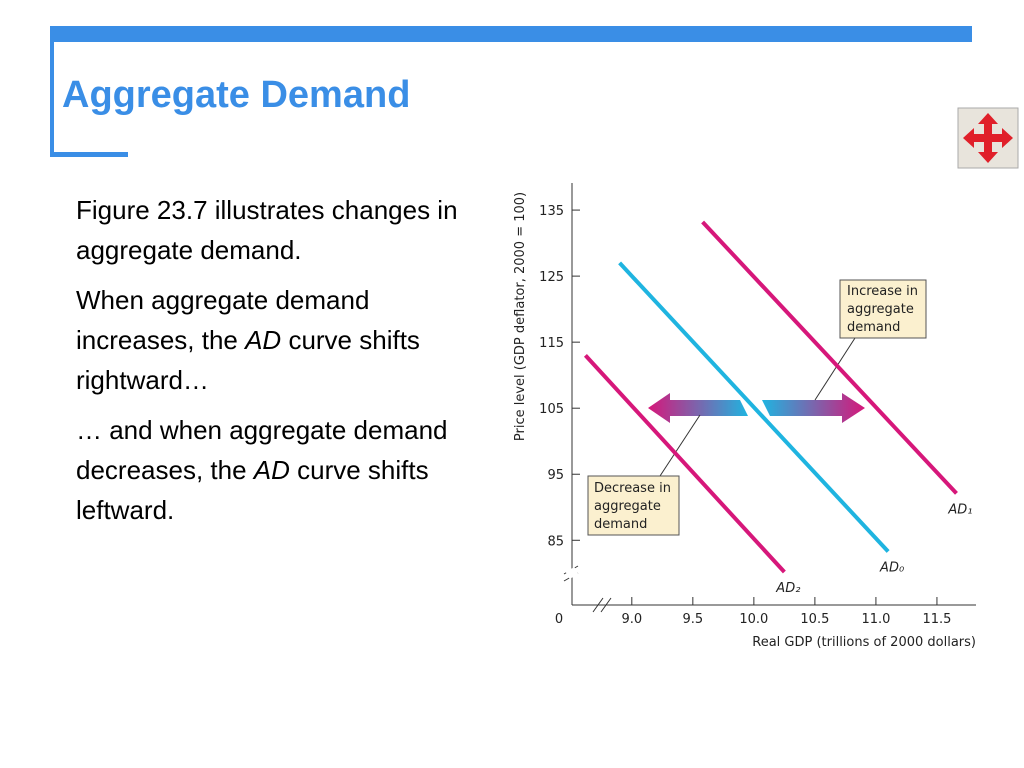 The image size is (1024, 768). Describe the element at coordinates (787, 588) in the screenshot. I see `series-label: AD₂` at that location.